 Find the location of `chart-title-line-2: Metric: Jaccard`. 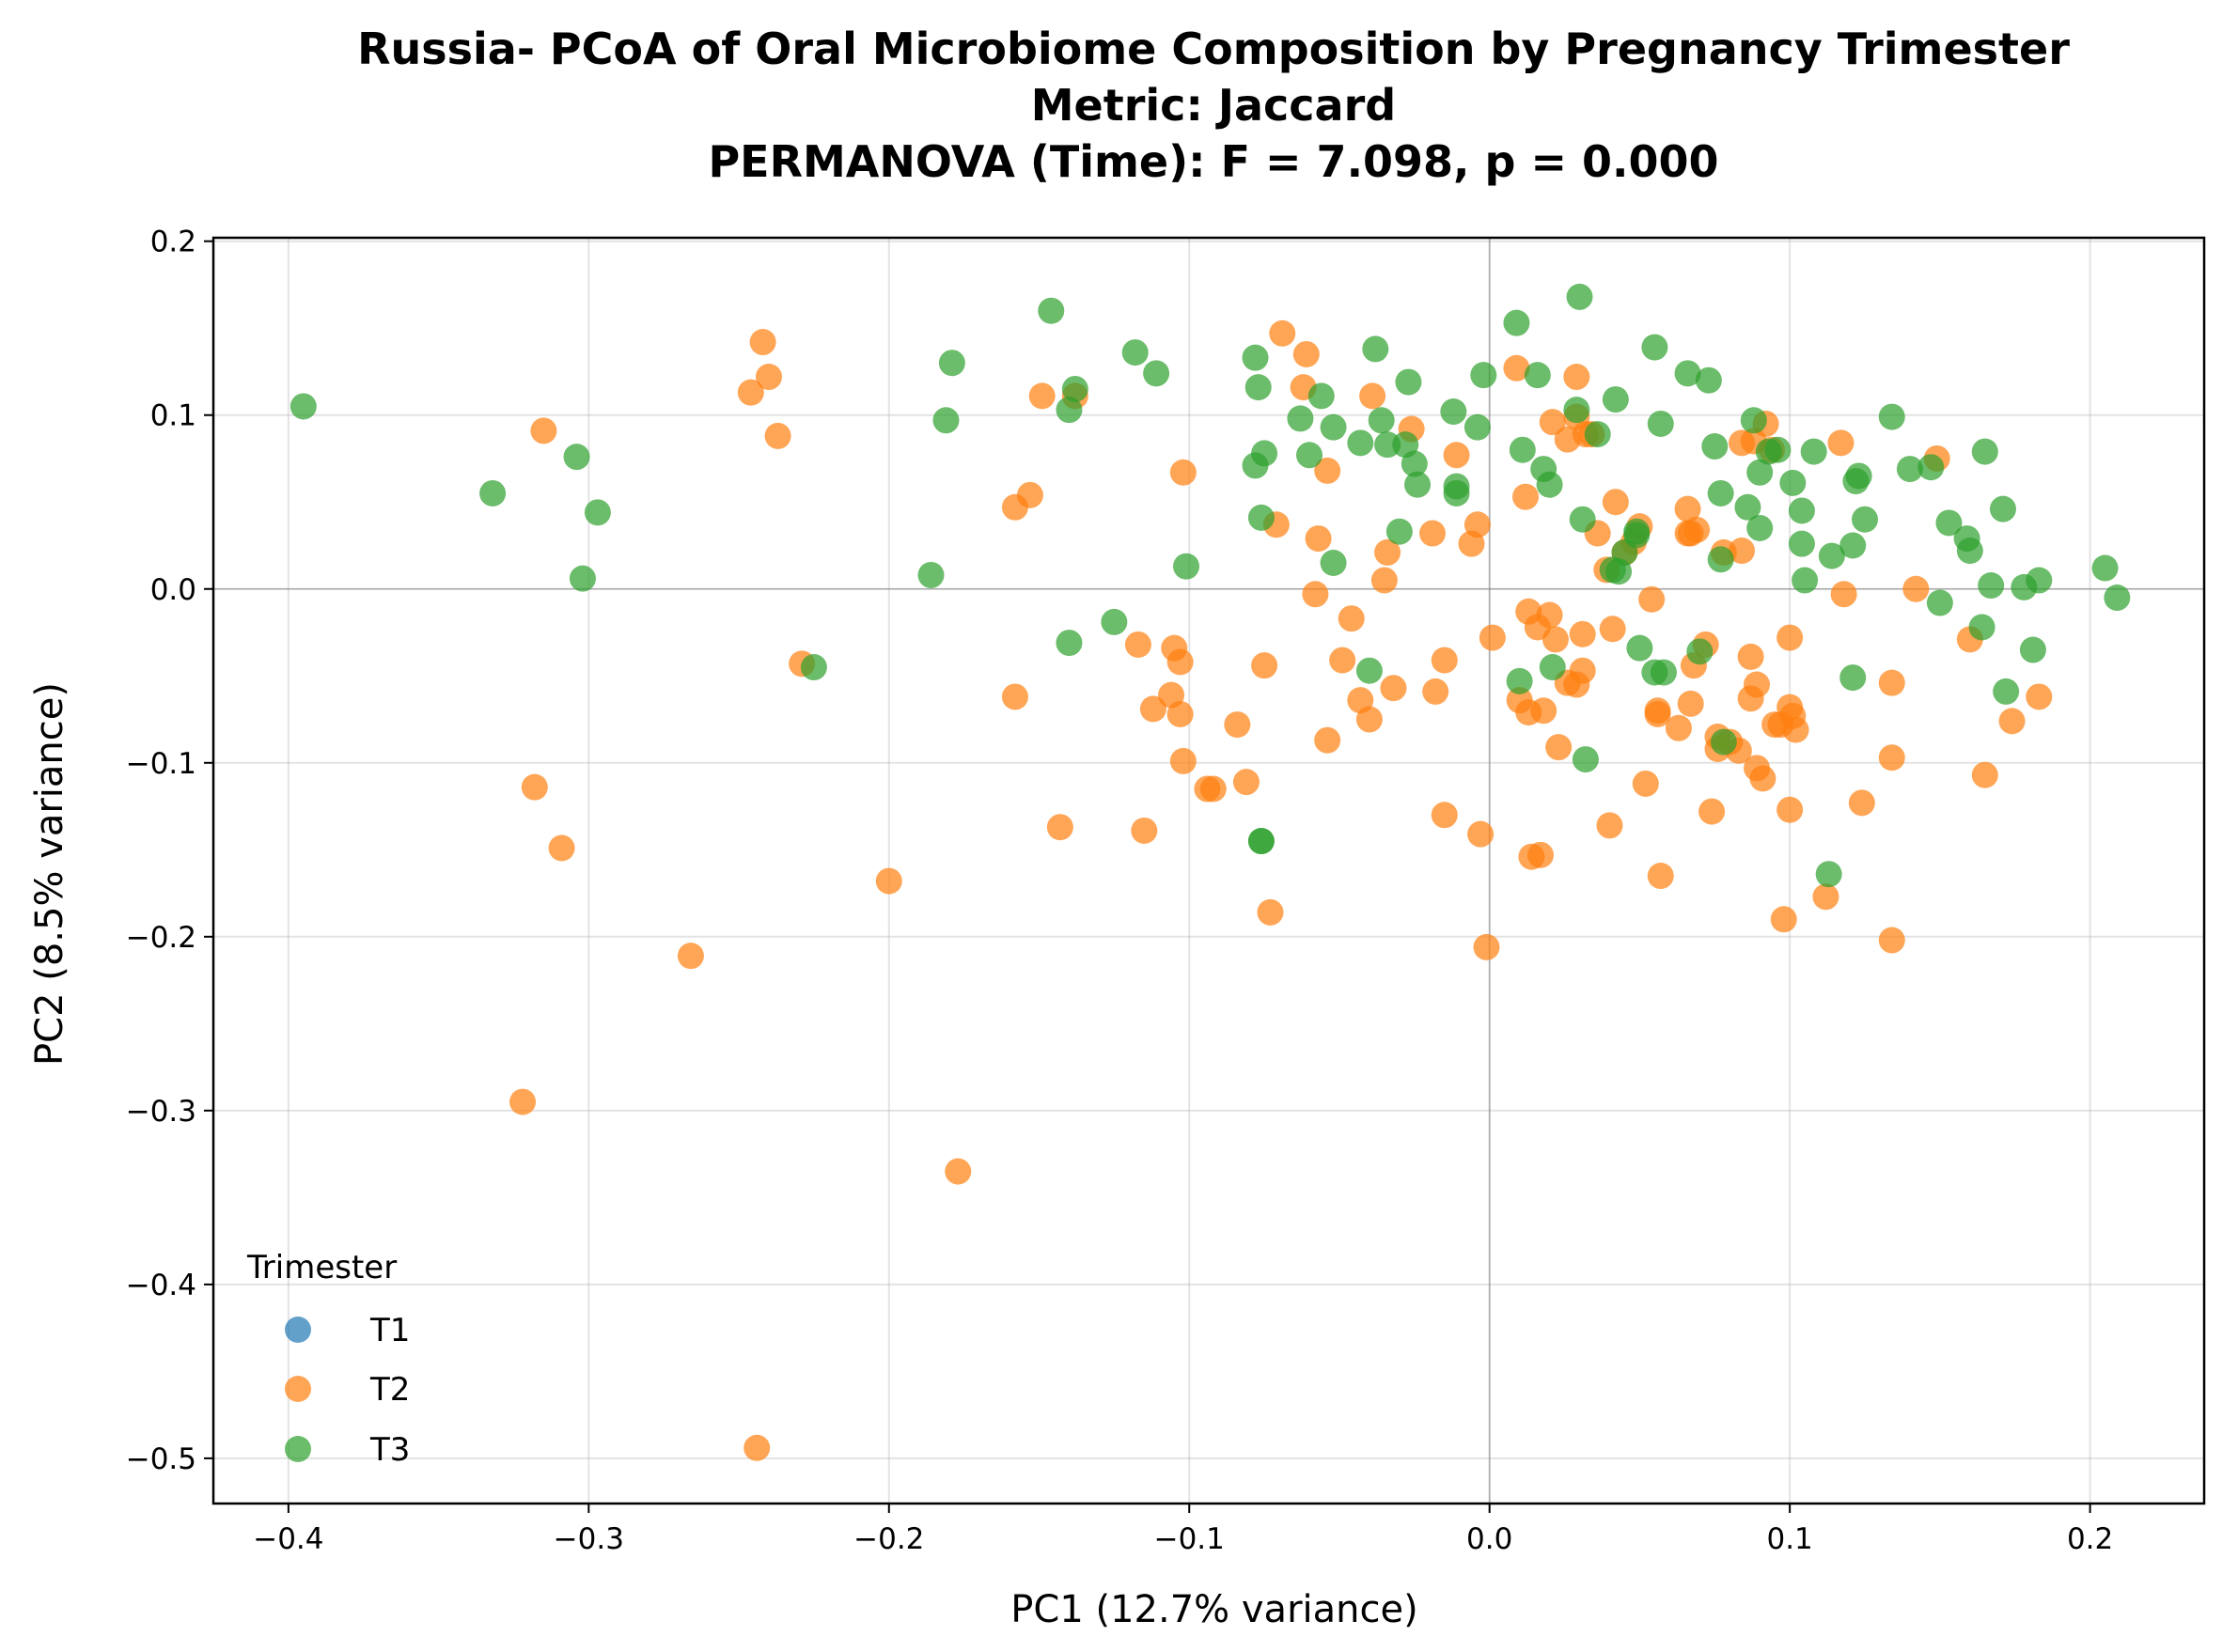

chart-title-line-2: Metric: Jaccard is located at coordinates (1213, 105).